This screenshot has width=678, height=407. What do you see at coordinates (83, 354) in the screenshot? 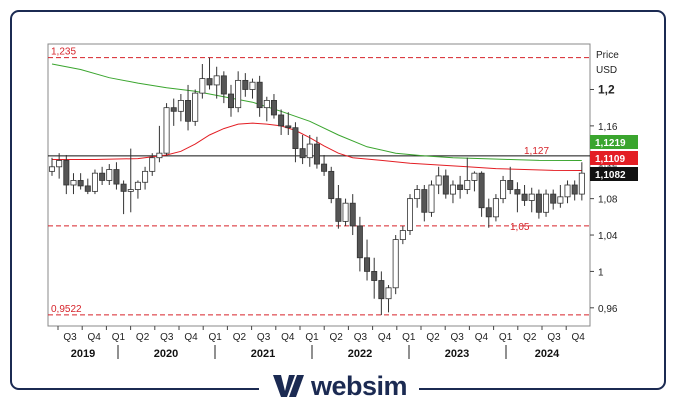
I see `year-label: 2019` at bounding box center [83, 354].